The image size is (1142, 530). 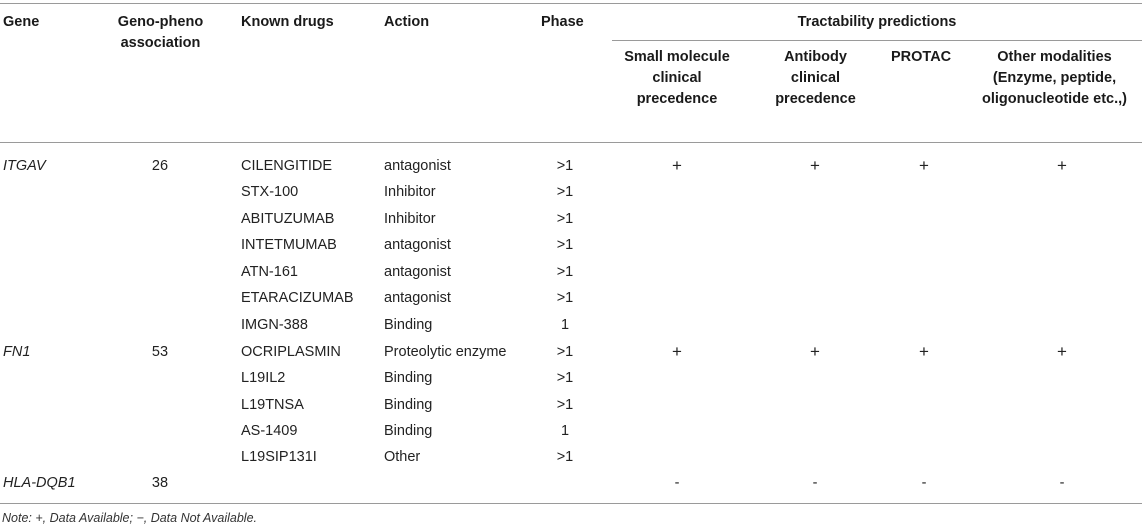 What do you see at coordinates (877, 22) in the screenshot?
I see `header-tractability: Tractability predictions` at bounding box center [877, 22].